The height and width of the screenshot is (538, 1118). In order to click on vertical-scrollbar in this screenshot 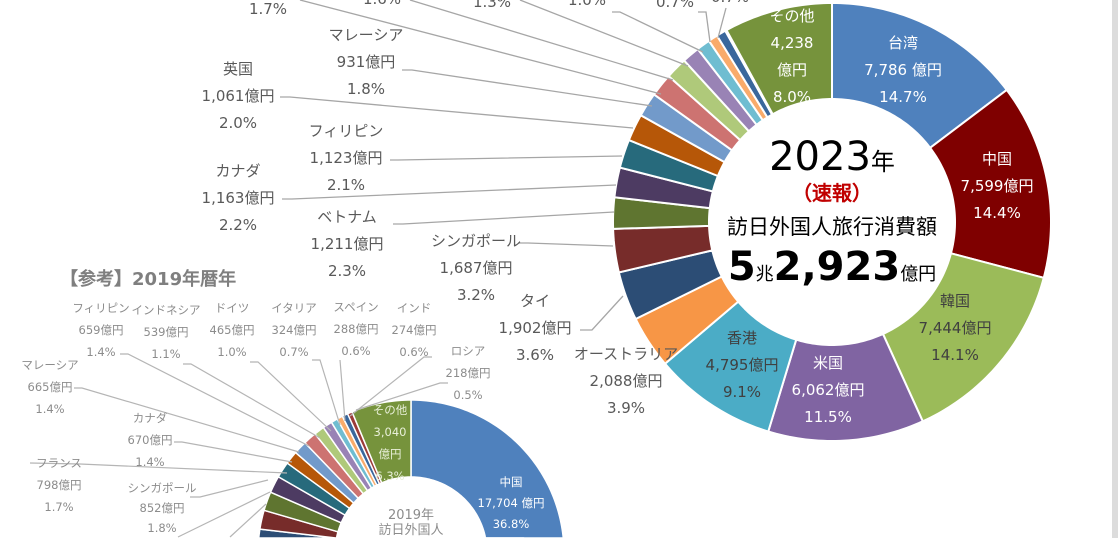, I will do `click(1115, 269)`.